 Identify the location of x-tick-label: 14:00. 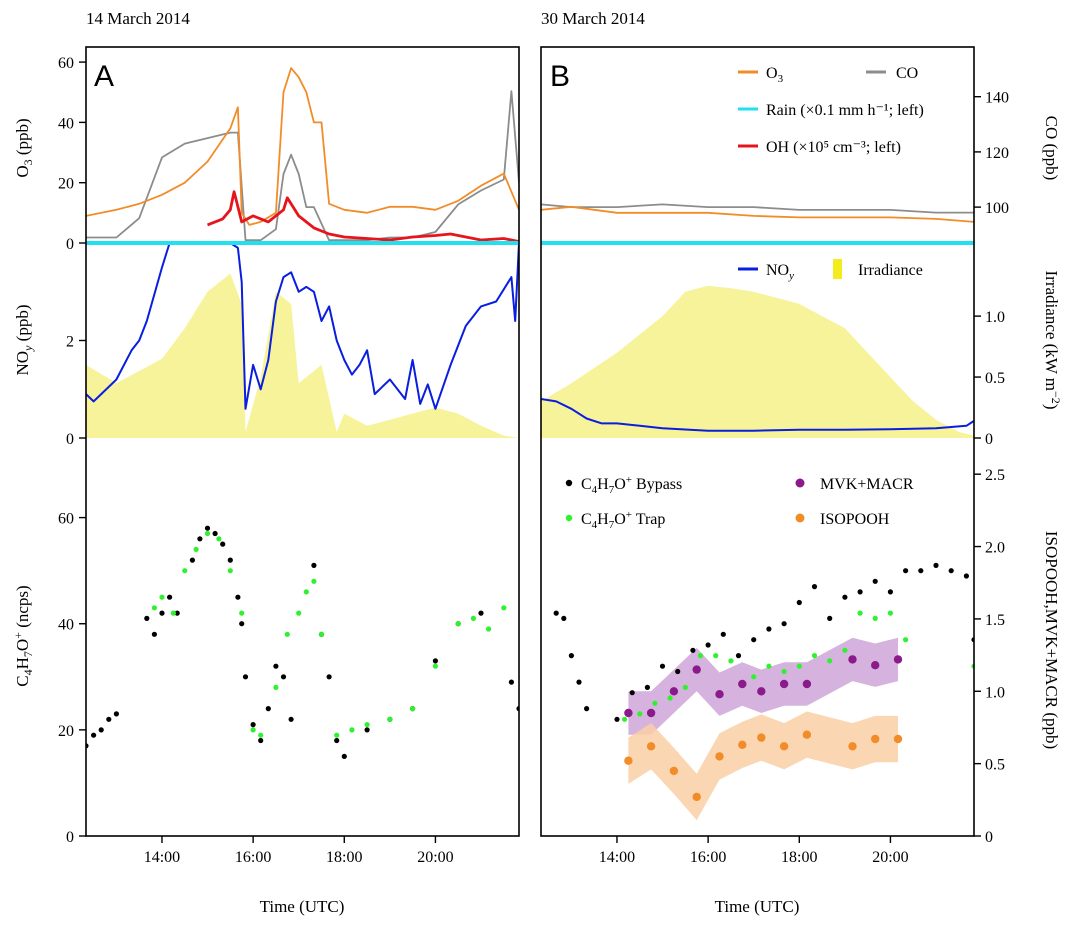
(617, 857).